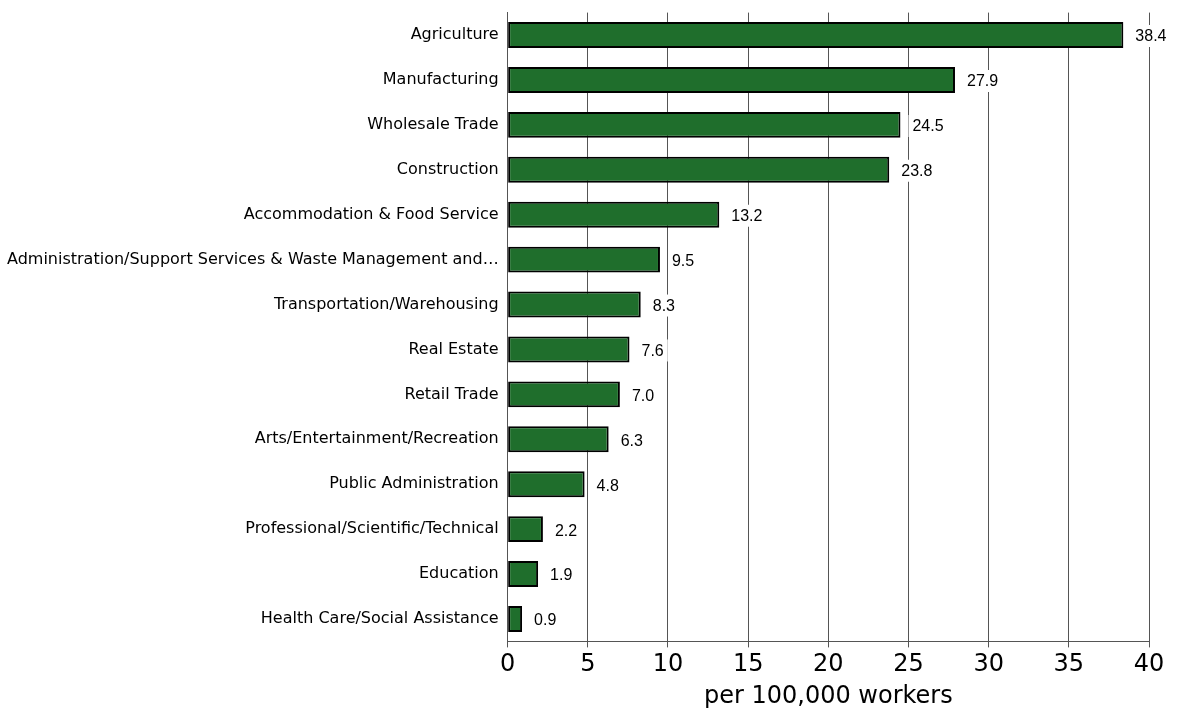 The image size is (1179, 719). I want to click on y-tick-label: Wholesale Trade, so click(433, 124).